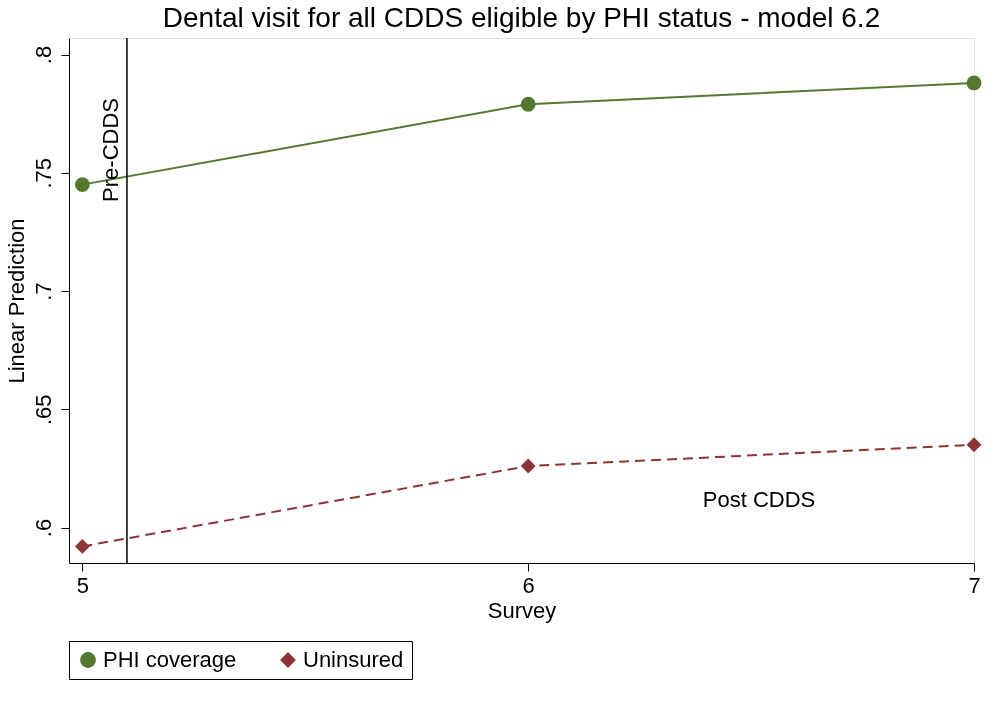 The height and width of the screenshot is (705, 1005). What do you see at coordinates (170, 659) in the screenshot?
I see `legend-label: PHI coverage` at bounding box center [170, 659].